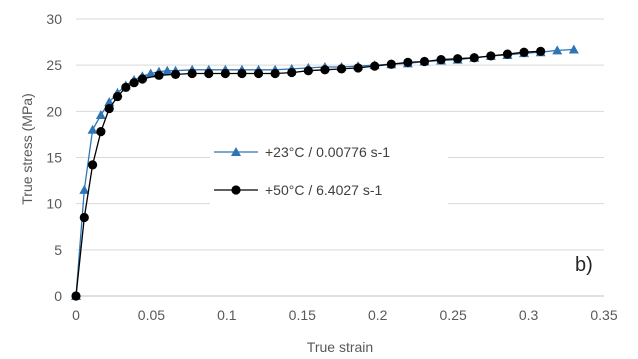  What do you see at coordinates (58, 250) in the screenshot?
I see `y-tick-label: 5` at bounding box center [58, 250].